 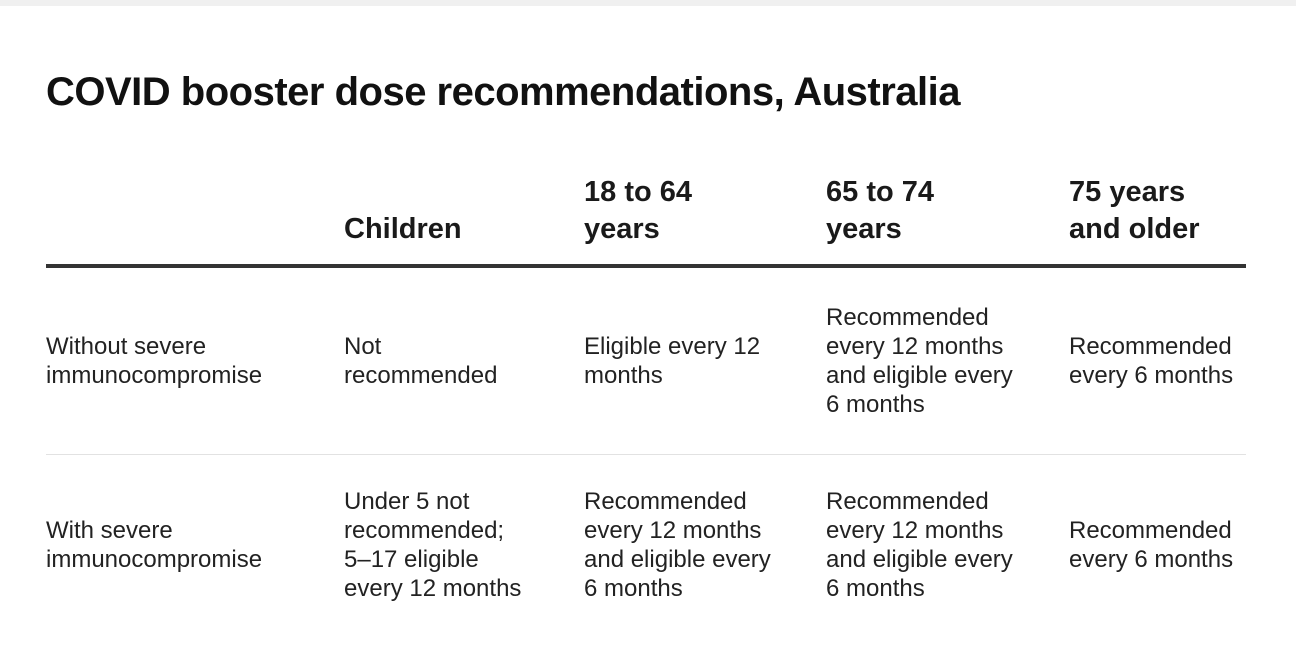 I want to click on table-cell: Not recommended, so click(x=421, y=361).